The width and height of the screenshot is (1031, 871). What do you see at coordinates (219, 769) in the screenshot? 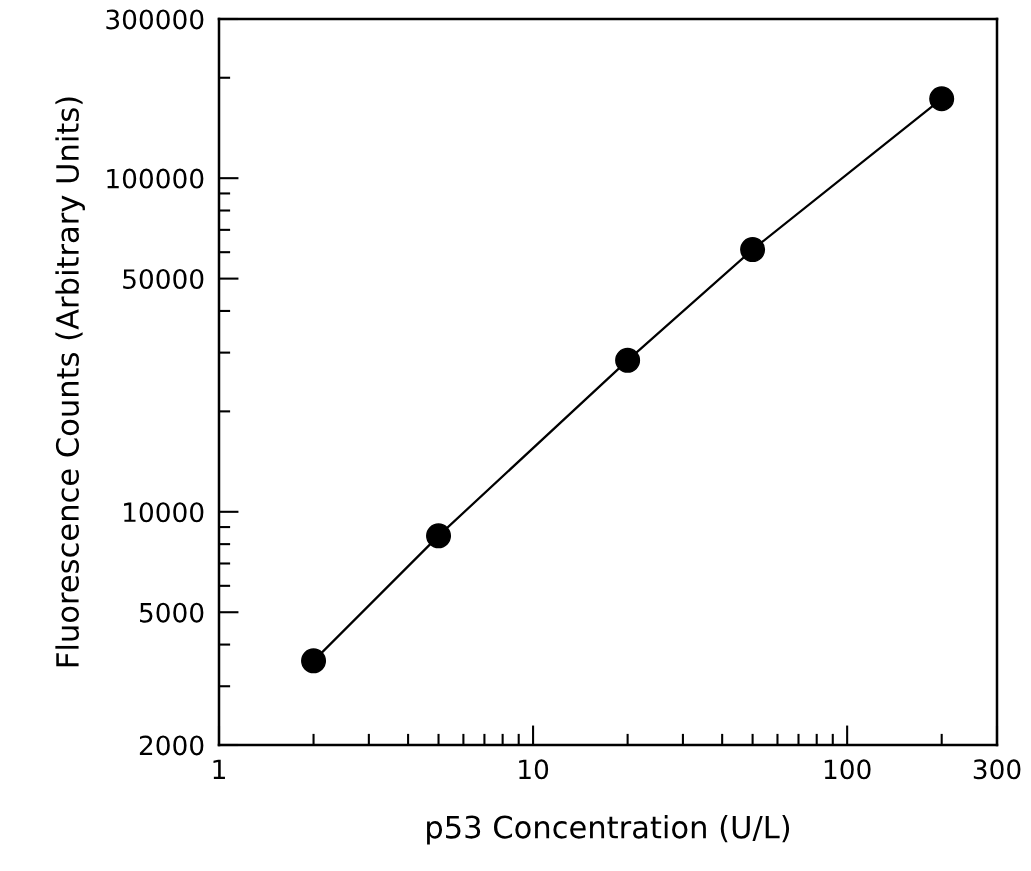
I see `x-tick-label: 1` at bounding box center [219, 769].